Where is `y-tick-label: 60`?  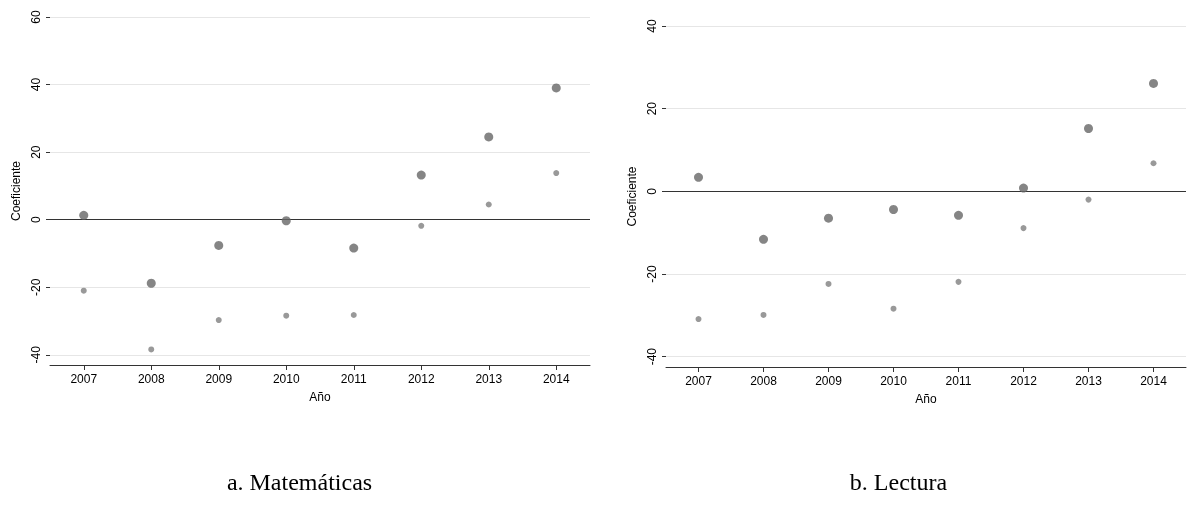
y-tick-label: 60 is located at coordinates (36, 17).